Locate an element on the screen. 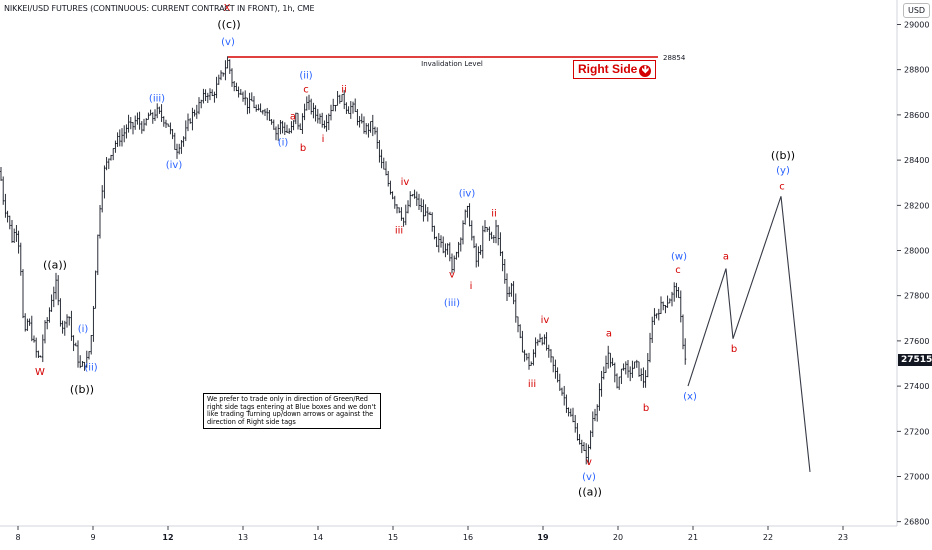 The width and height of the screenshot is (932, 550). wave-label: (w) is located at coordinates (679, 257).